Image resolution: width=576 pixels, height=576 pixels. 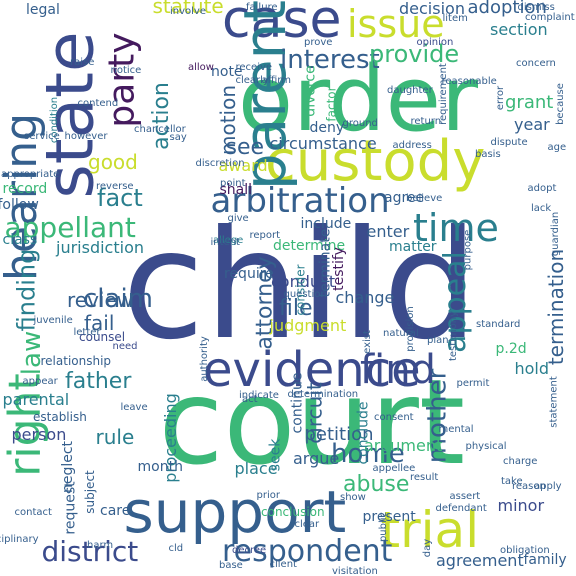 What do you see at coordinates (259, 395) in the screenshot?
I see `cloud-word: indicate` at bounding box center [259, 395].